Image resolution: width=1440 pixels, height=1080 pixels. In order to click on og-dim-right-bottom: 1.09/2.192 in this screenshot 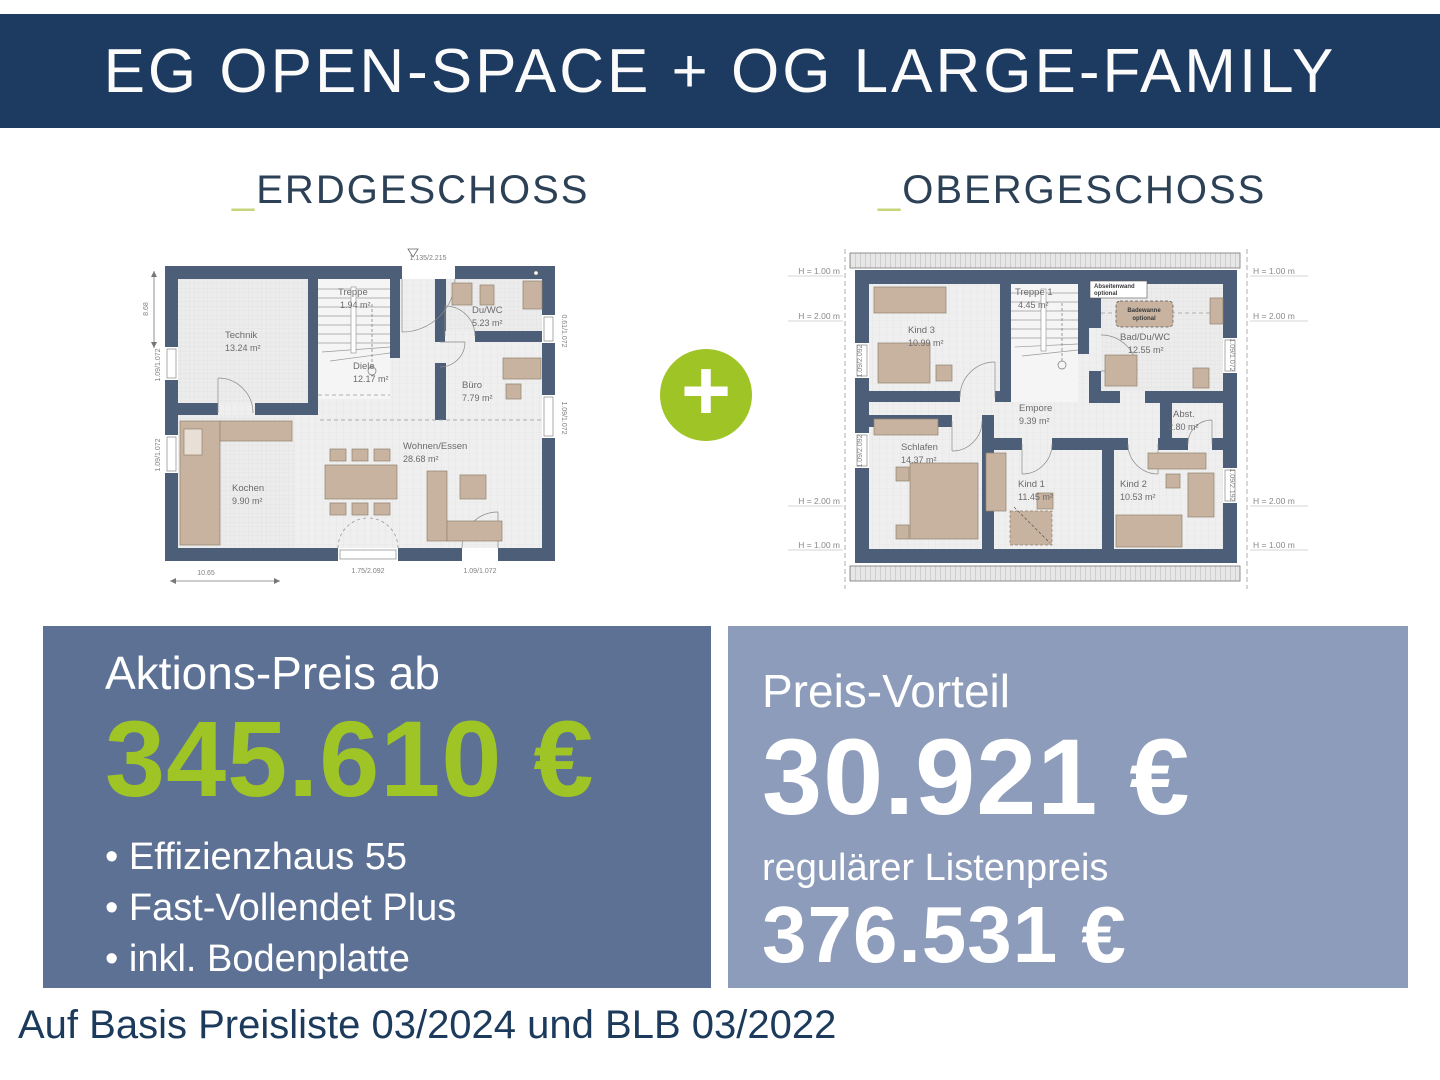, I will do `click(1231, 484)`.